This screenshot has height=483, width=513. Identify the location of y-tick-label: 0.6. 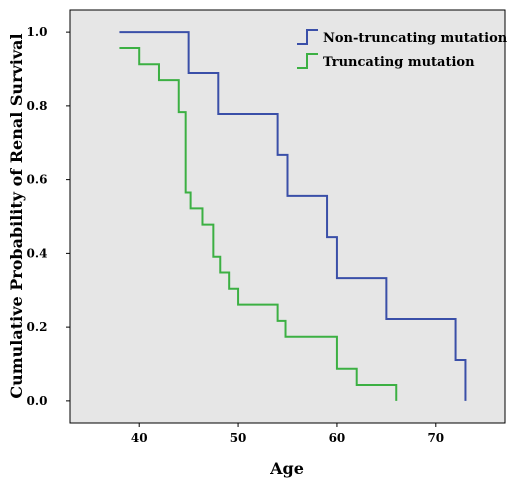
(37, 180).